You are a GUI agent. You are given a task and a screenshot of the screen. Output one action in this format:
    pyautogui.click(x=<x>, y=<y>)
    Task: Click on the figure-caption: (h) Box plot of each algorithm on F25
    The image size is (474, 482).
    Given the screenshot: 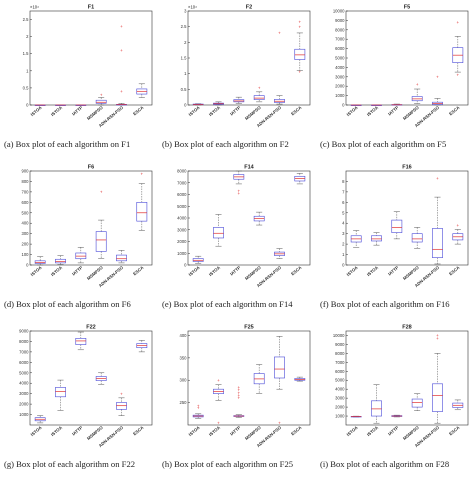 What is the action you would take?
    pyautogui.click(x=228, y=464)
    